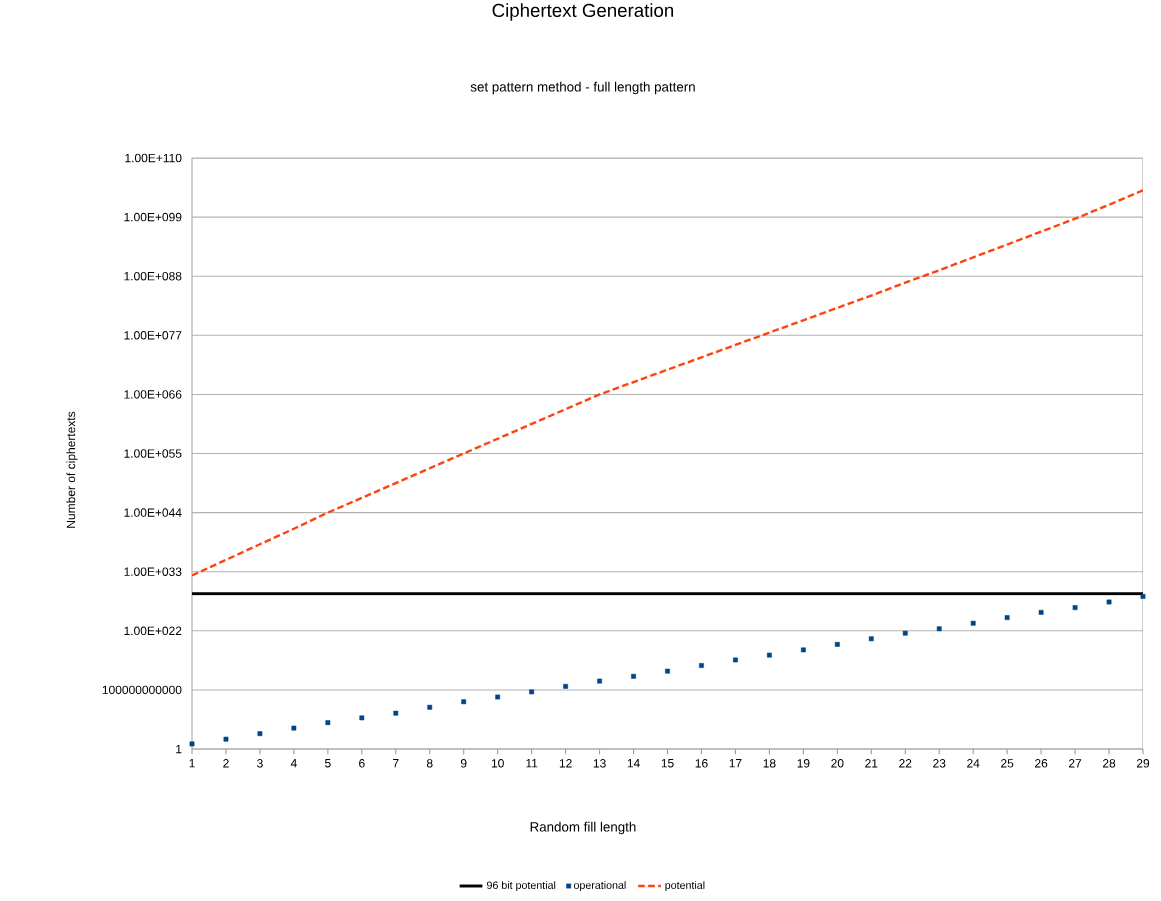 This screenshot has height=901, width=1161. Describe the element at coordinates (328, 763) in the screenshot. I see `x-tick-label: 5` at that location.